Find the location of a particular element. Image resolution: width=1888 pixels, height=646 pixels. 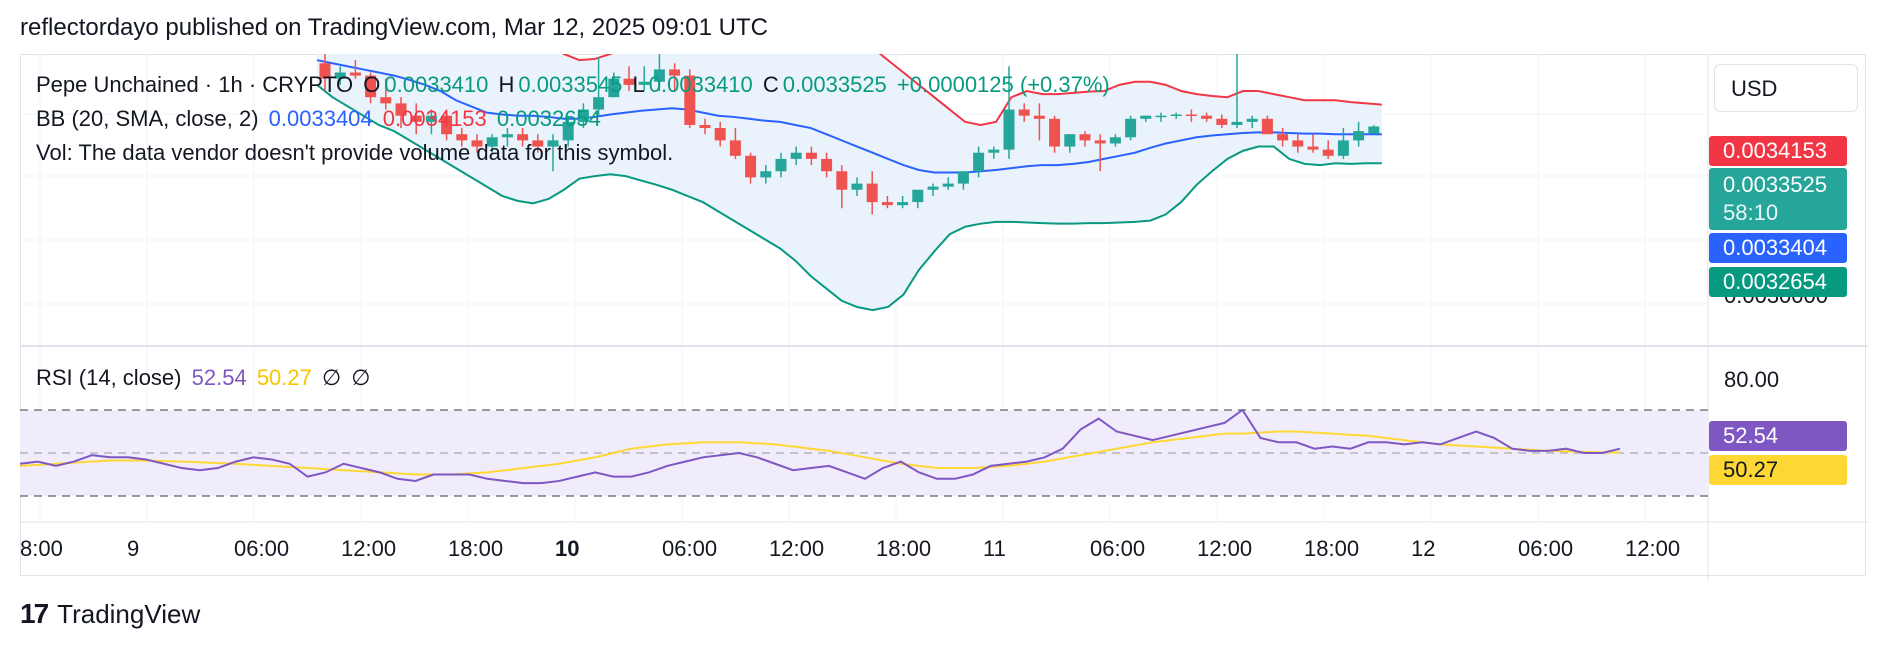

rsi-na-2: ∅ is located at coordinates (361, 377).